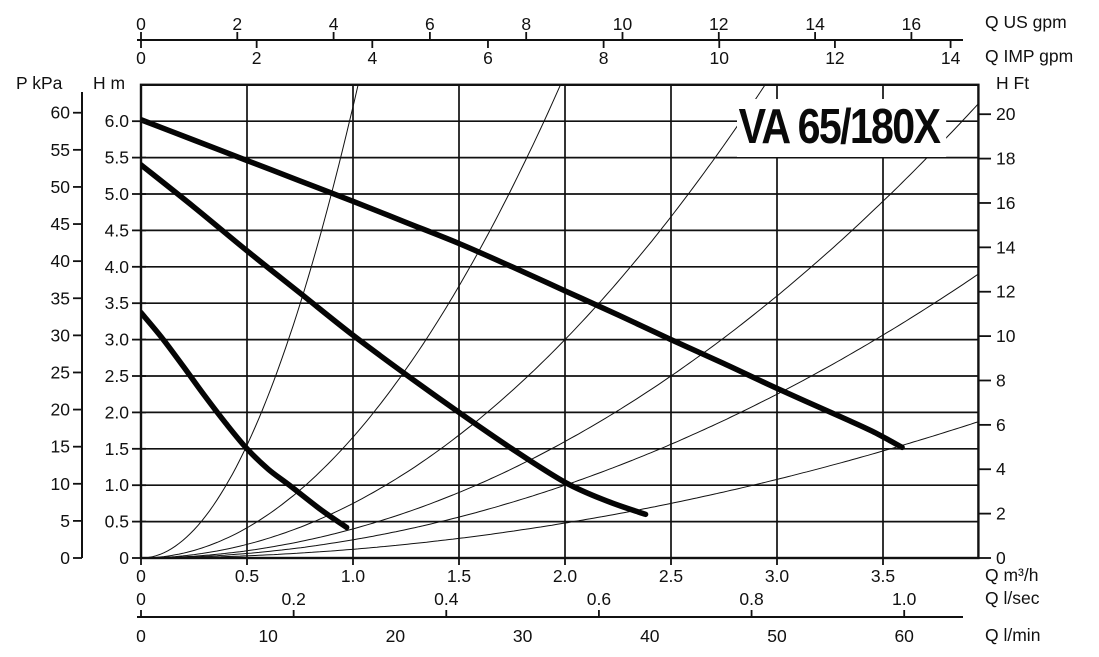 This screenshot has width=1099, height=657. I want to click on axis-label-head-ft: H Ft, so click(1013, 83).